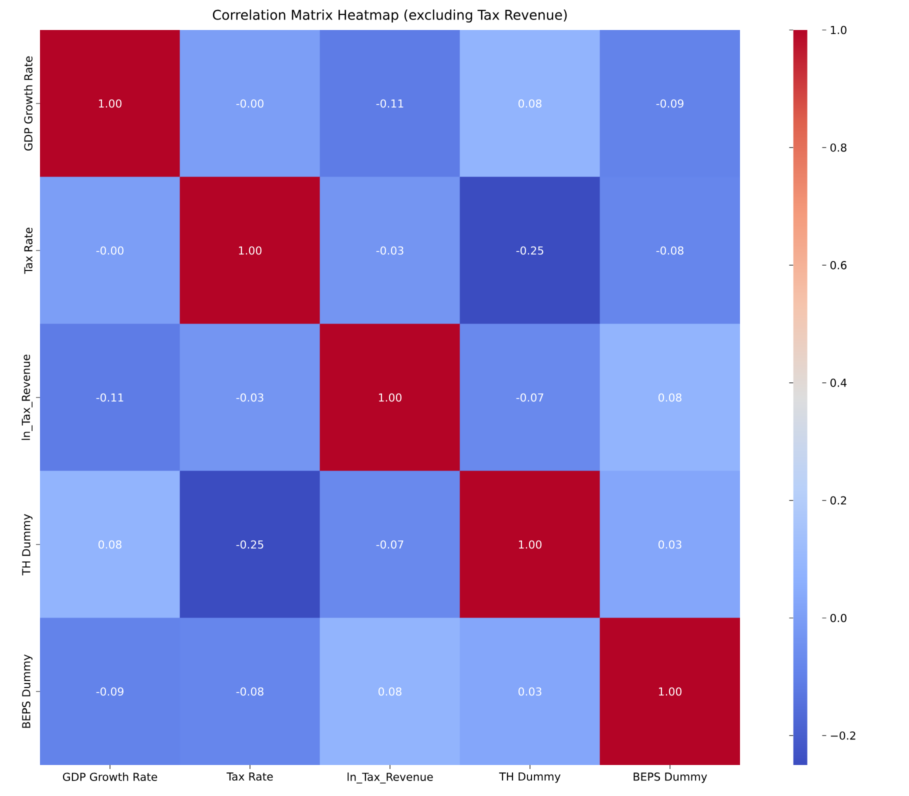 The width and height of the screenshot is (909, 796). Describe the element at coordinates (28, 103) in the screenshot. I see `y-tick-label: GDP Growth Rate` at that location.